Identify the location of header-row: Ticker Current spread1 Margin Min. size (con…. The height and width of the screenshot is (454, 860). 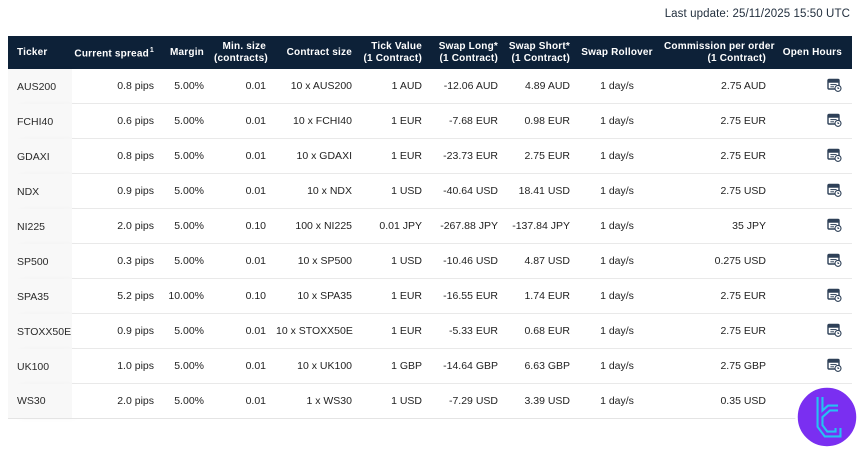
(430, 52).